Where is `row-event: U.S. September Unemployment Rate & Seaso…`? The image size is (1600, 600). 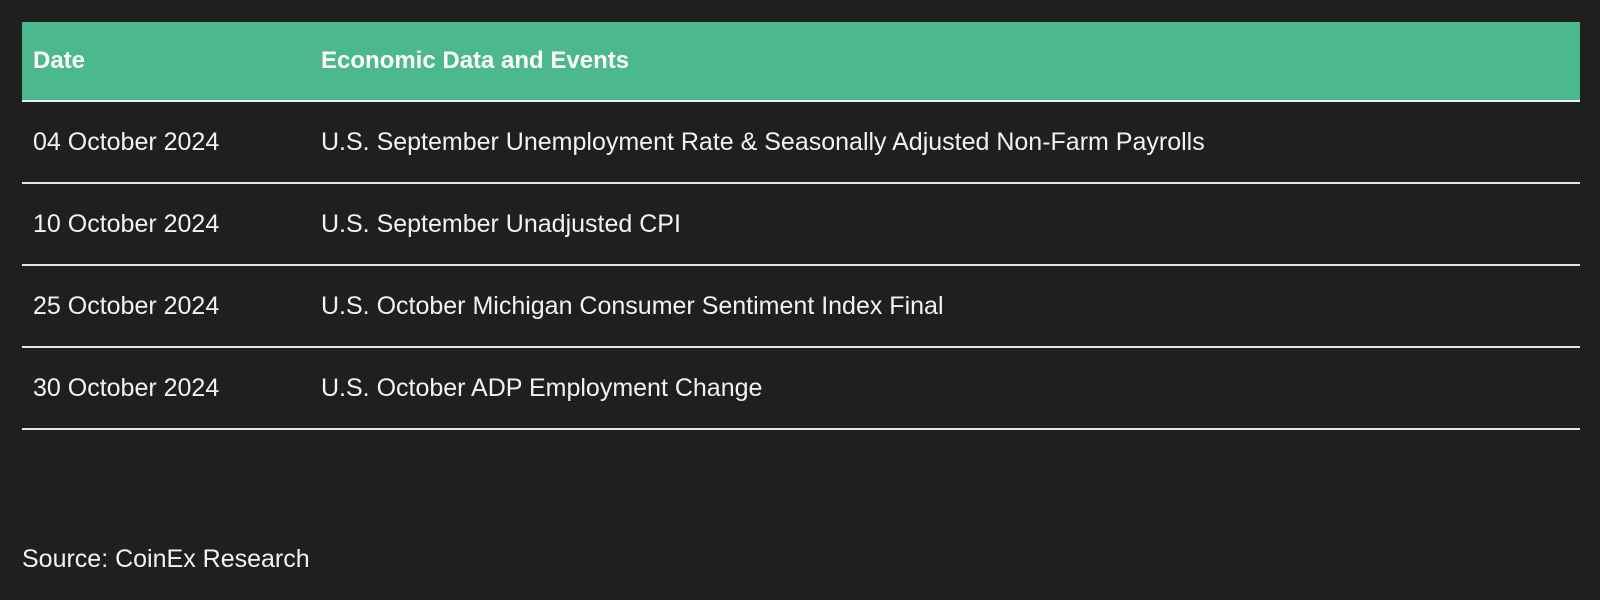
row-event: U.S. September Unemployment Rate & Seaso… is located at coordinates (945, 142).